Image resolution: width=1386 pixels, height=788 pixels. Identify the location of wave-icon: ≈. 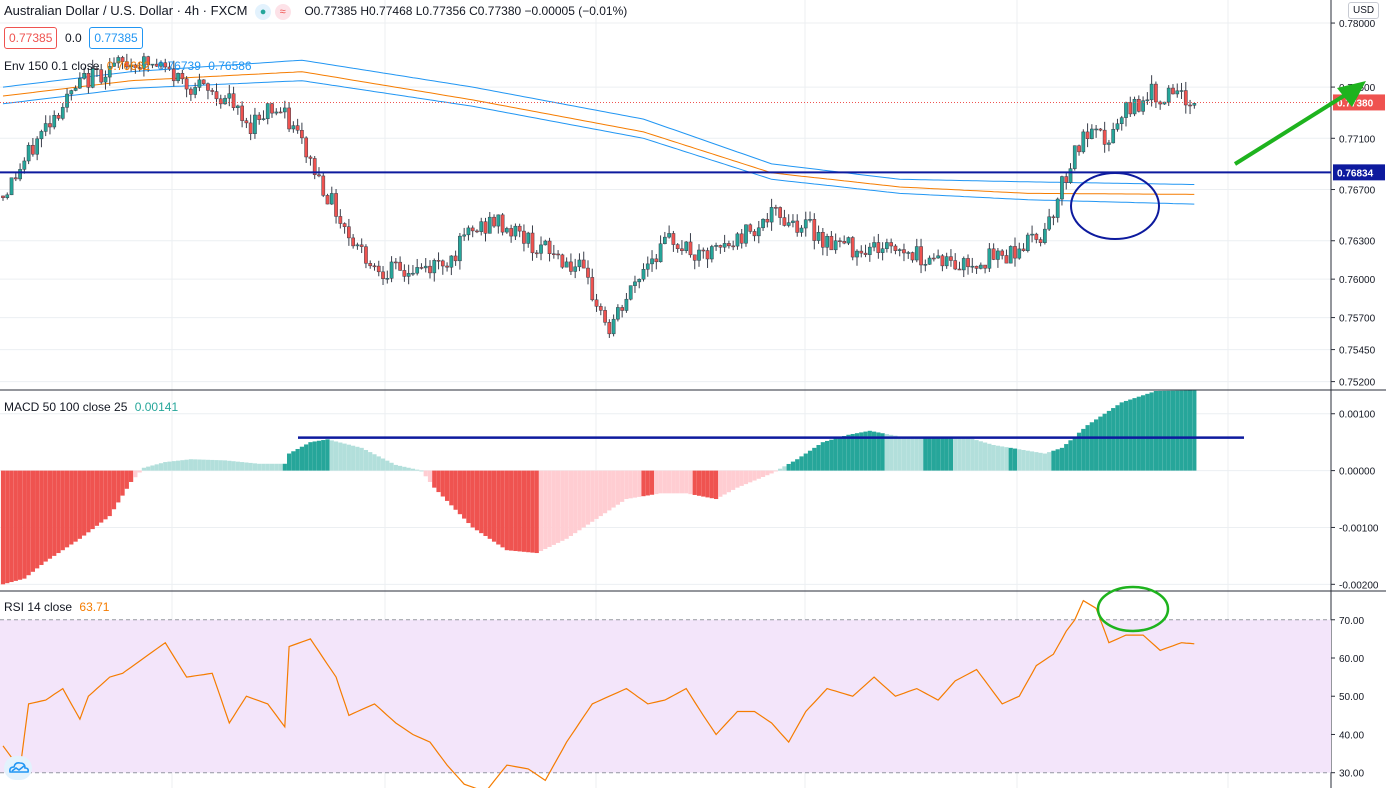
(282, 11).